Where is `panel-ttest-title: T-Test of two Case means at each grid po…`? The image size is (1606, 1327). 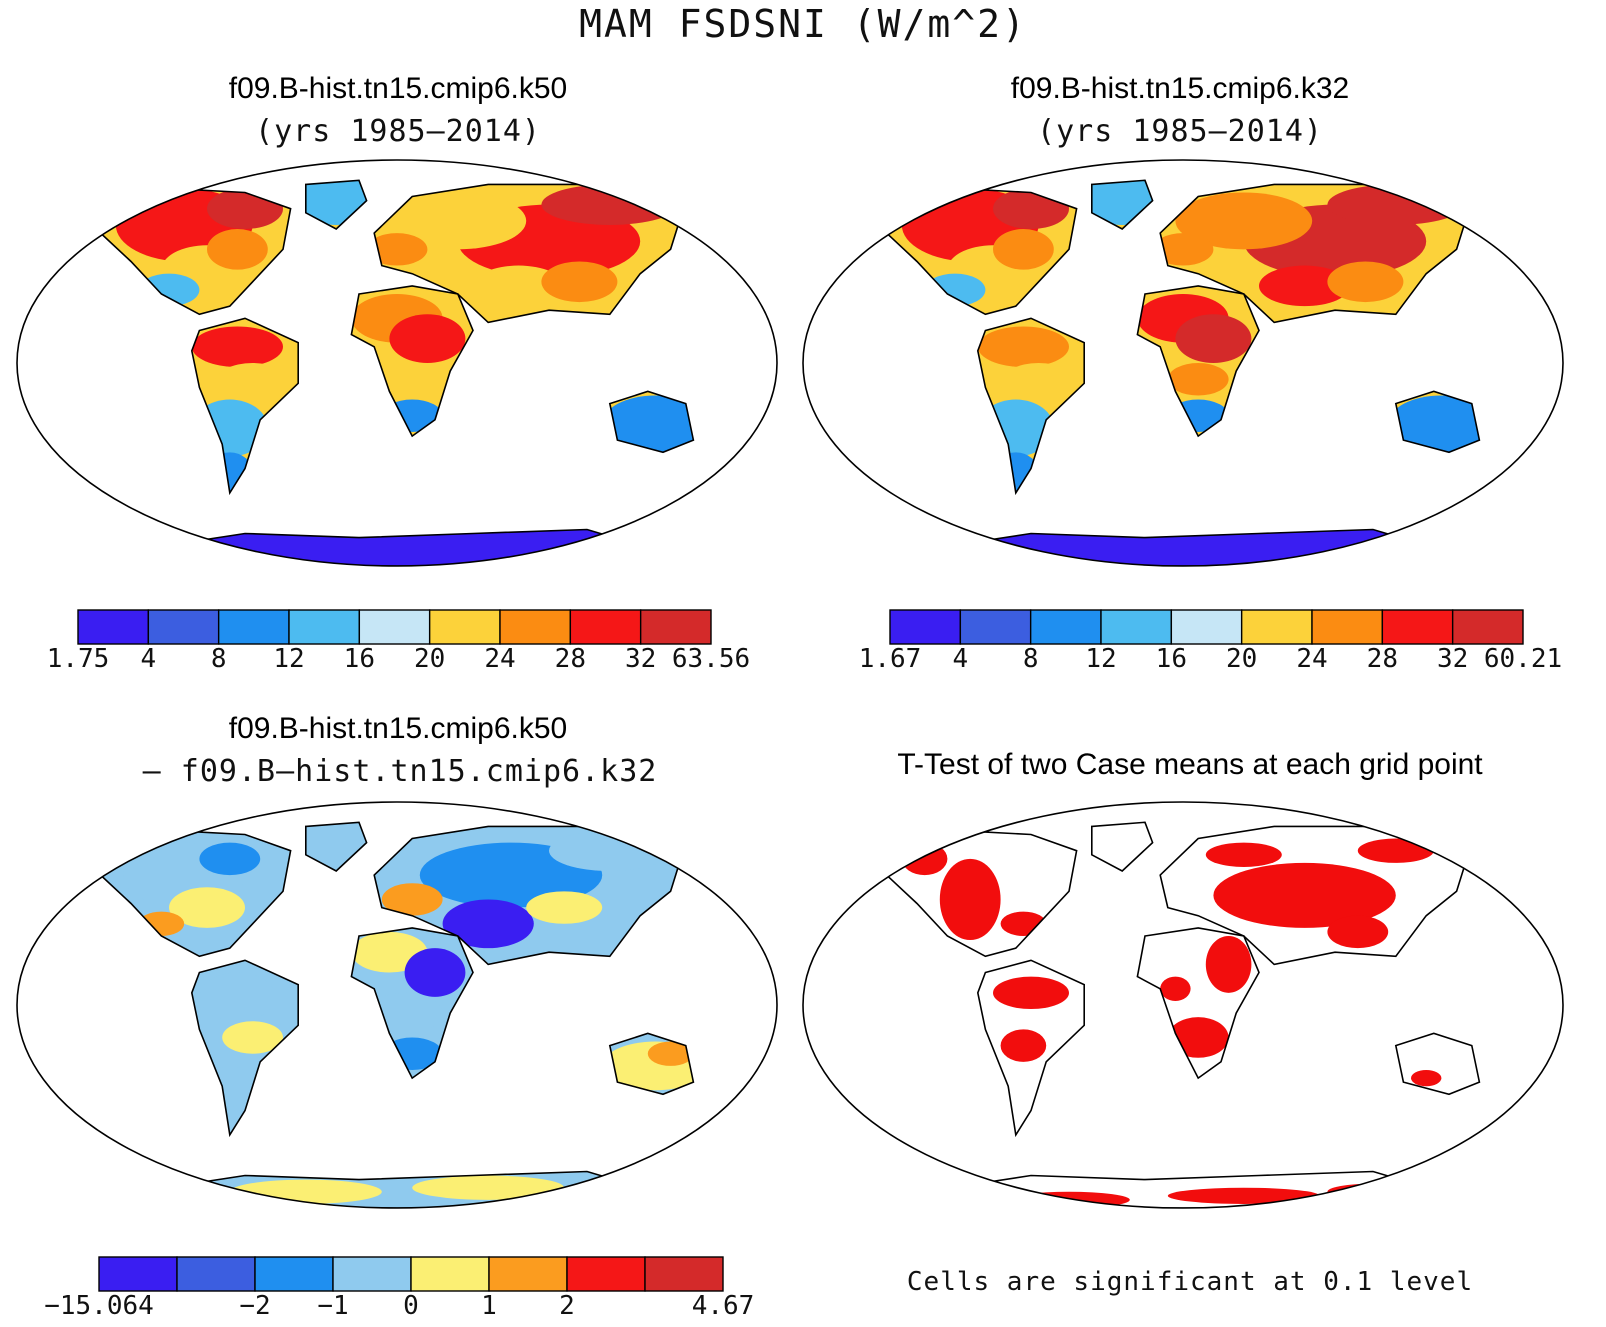 panel-ttest-title: T-Test of two Case means at each grid po… is located at coordinates (1190, 764).